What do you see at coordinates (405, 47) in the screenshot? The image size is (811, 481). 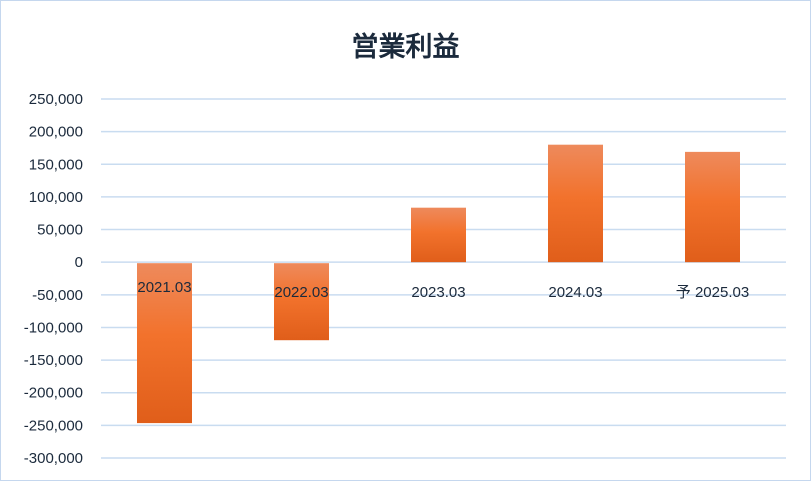 I see `chart-title: 営業利益` at bounding box center [405, 47].